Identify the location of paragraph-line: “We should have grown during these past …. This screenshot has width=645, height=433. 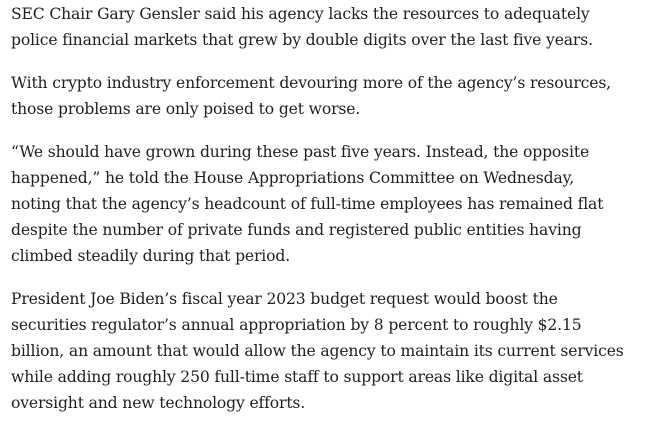
(300, 152).